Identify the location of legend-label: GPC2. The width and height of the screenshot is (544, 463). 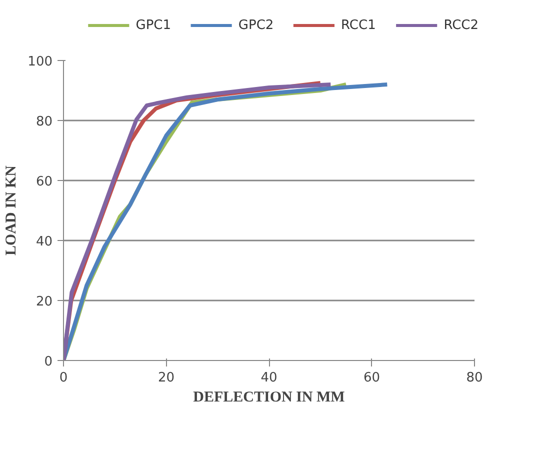
(256, 25).